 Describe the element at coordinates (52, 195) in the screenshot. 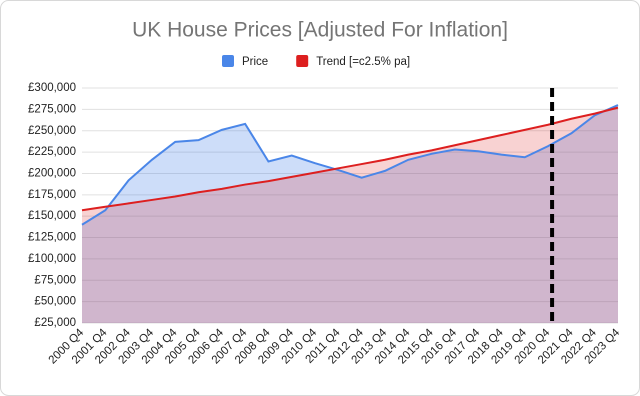

I see `y-tick-label: £175,000` at that location.